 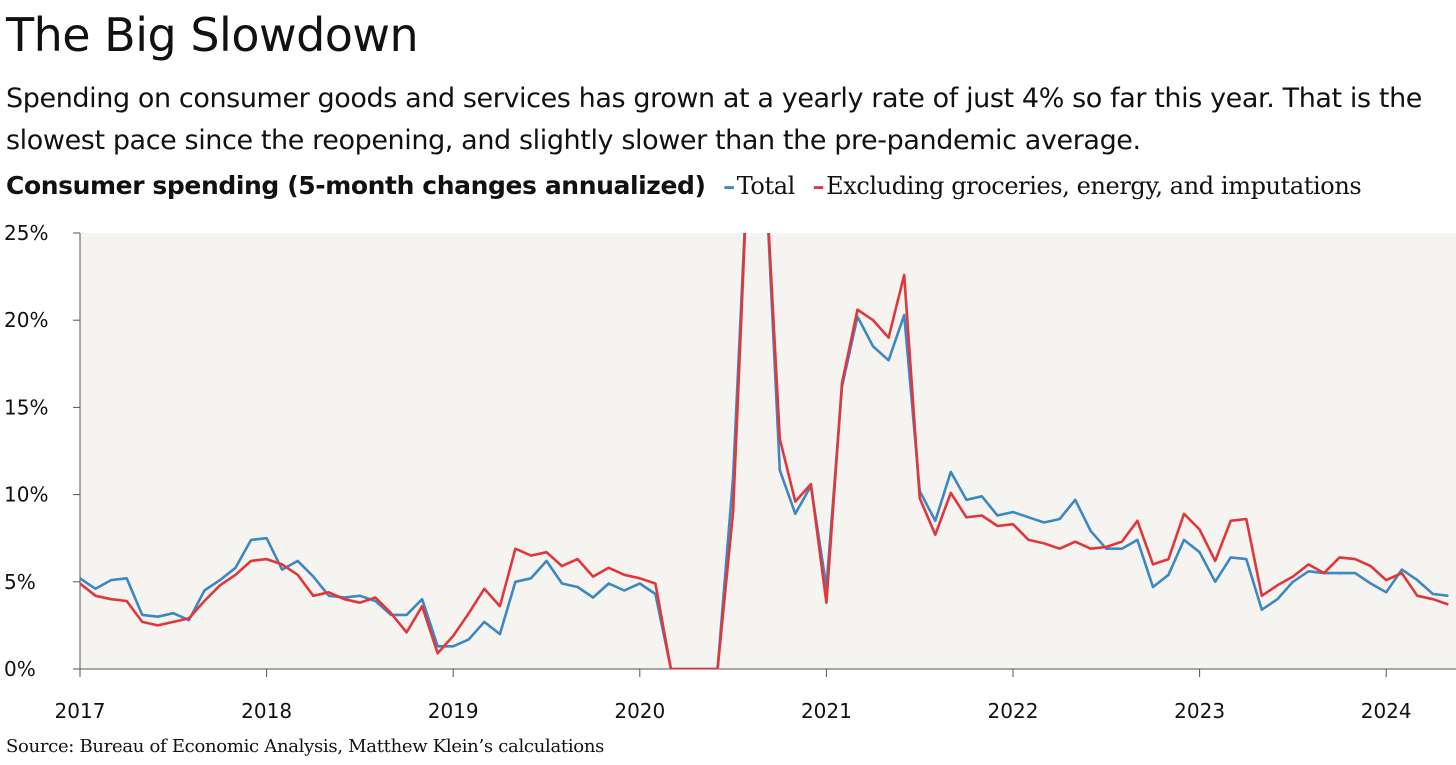 I want to click on x-tick-label: 2022, so click(x=1013, y=711).